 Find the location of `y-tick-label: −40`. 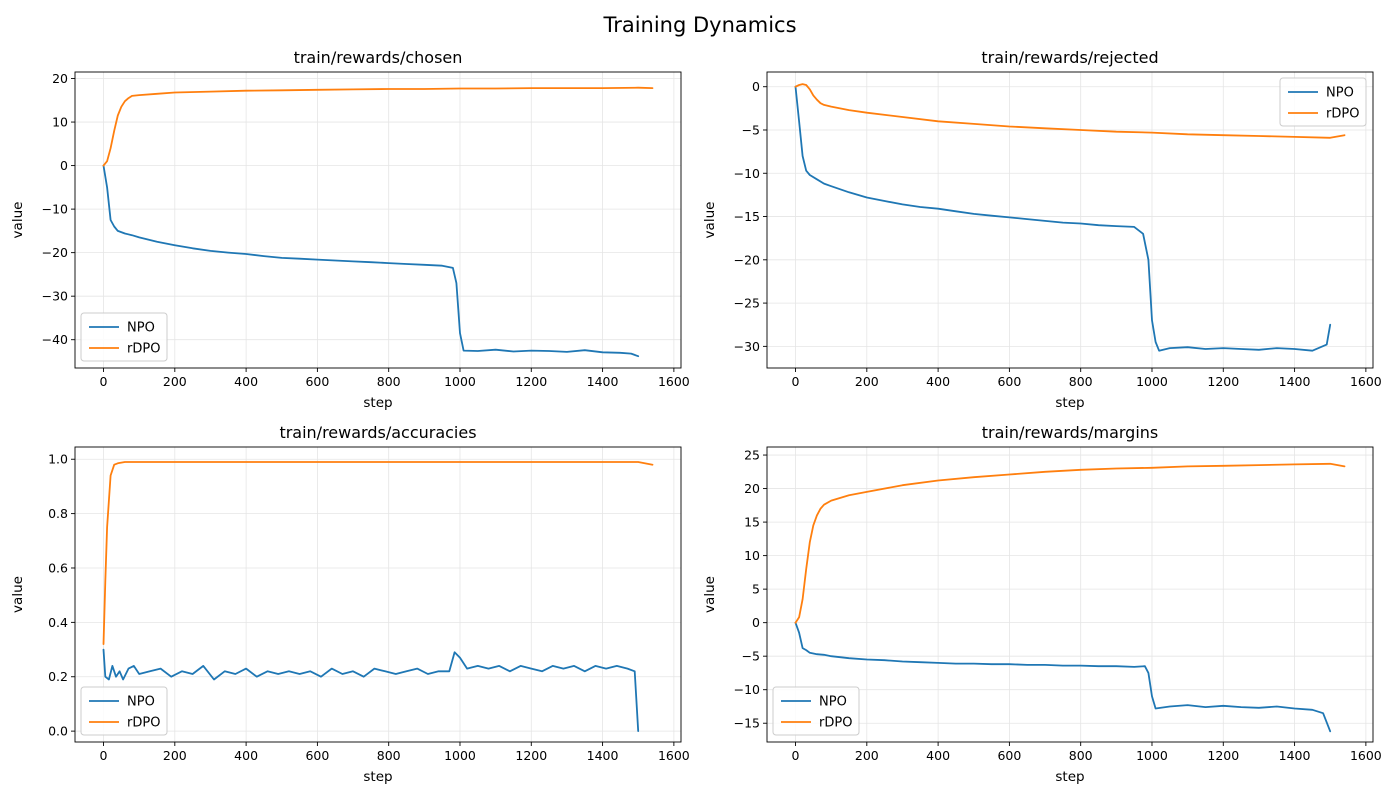

y-tick-label: −40 is located at coordinates (55, 339).